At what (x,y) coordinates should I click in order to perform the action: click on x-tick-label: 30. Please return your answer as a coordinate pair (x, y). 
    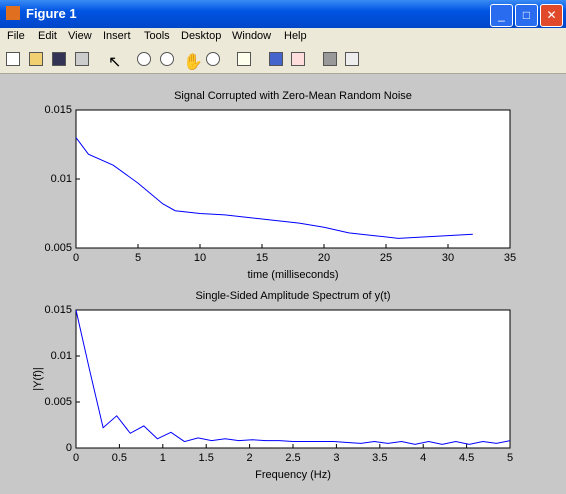
    Looking at the image, I should click on (448, 258).